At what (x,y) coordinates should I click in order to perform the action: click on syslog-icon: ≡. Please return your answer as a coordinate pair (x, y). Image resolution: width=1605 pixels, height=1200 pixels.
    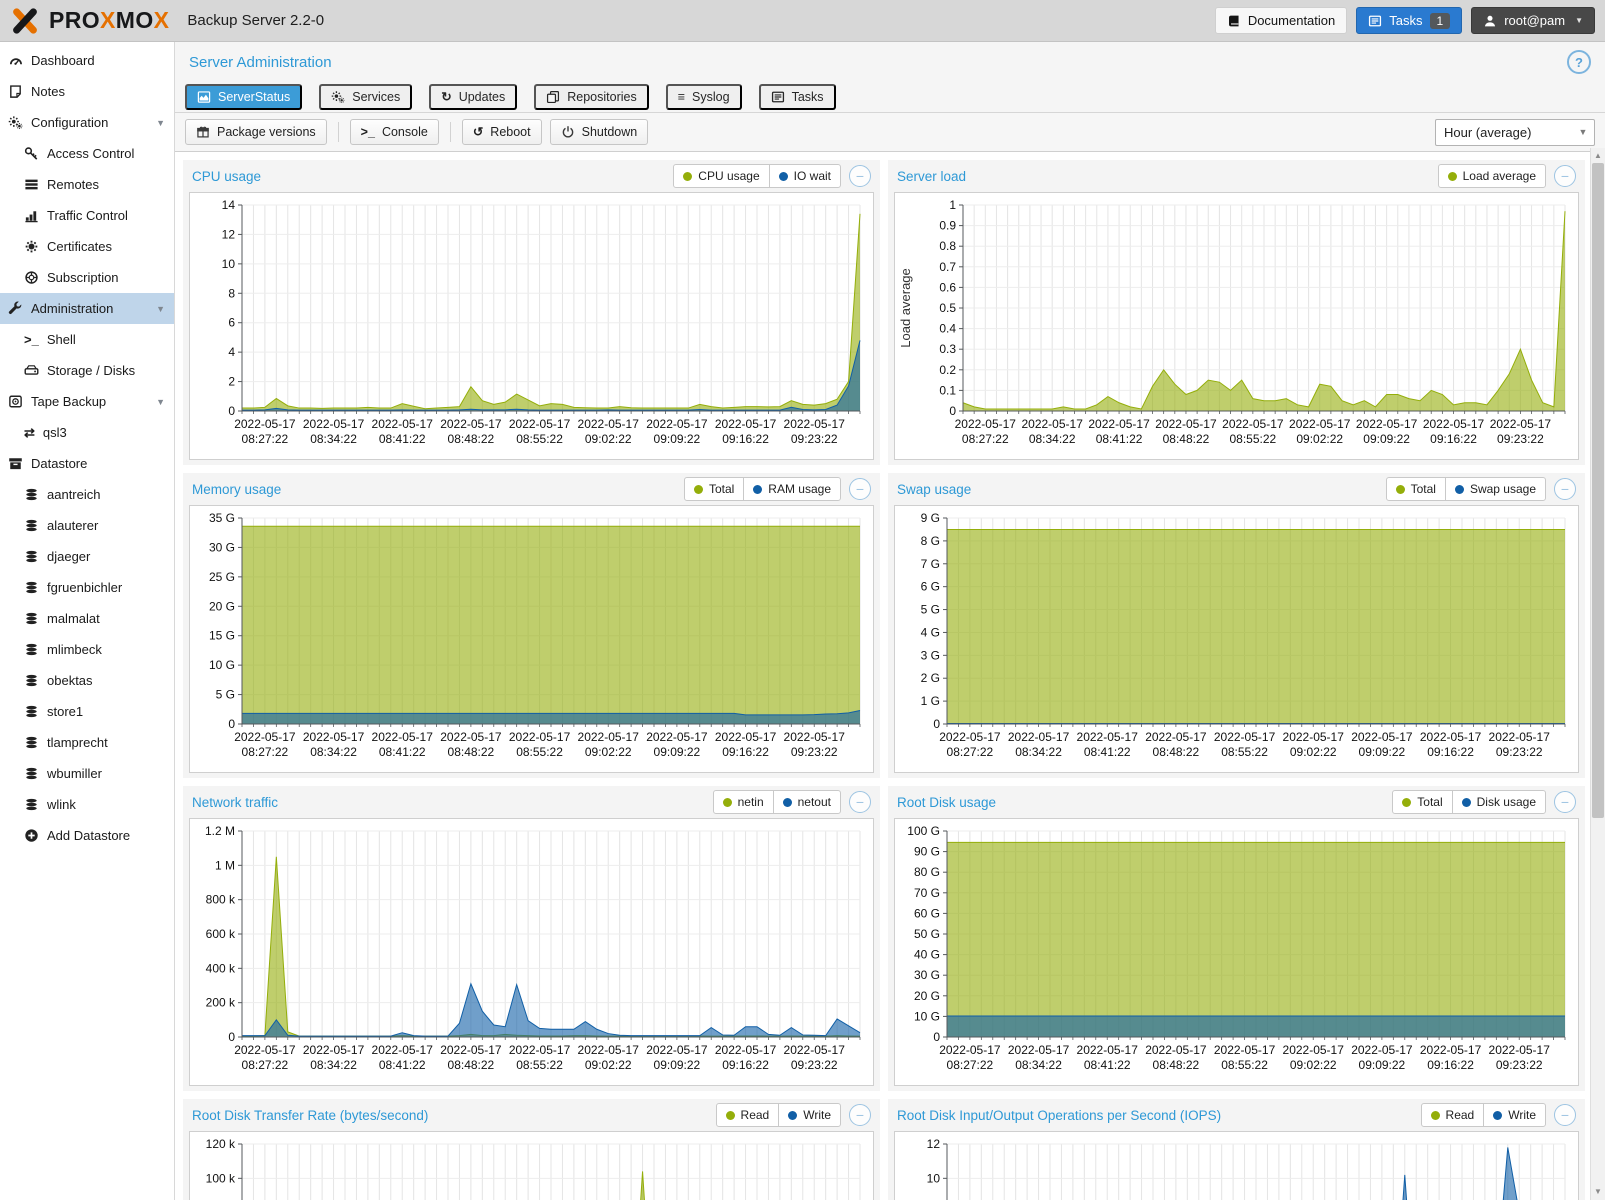
    Looking at the image, I should click on (681, 96).